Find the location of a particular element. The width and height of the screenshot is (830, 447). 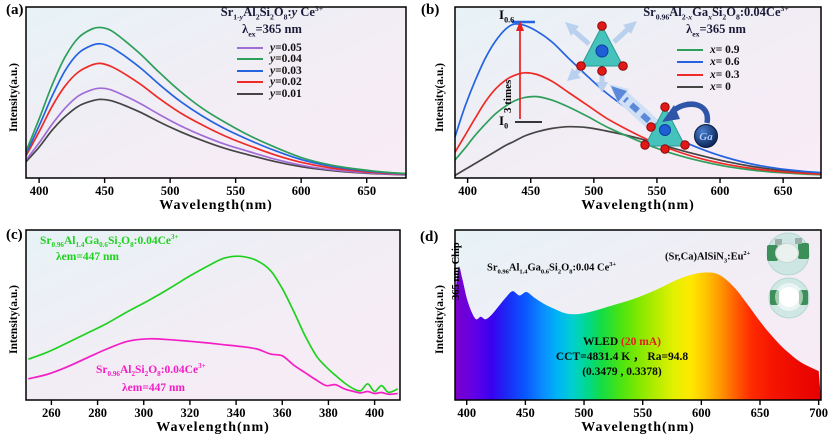

panel-c-green-formula: Sr0.96Al1.4Ga0.6Si2O8:0.04Ce3+ is located at coordinates (109, 241).